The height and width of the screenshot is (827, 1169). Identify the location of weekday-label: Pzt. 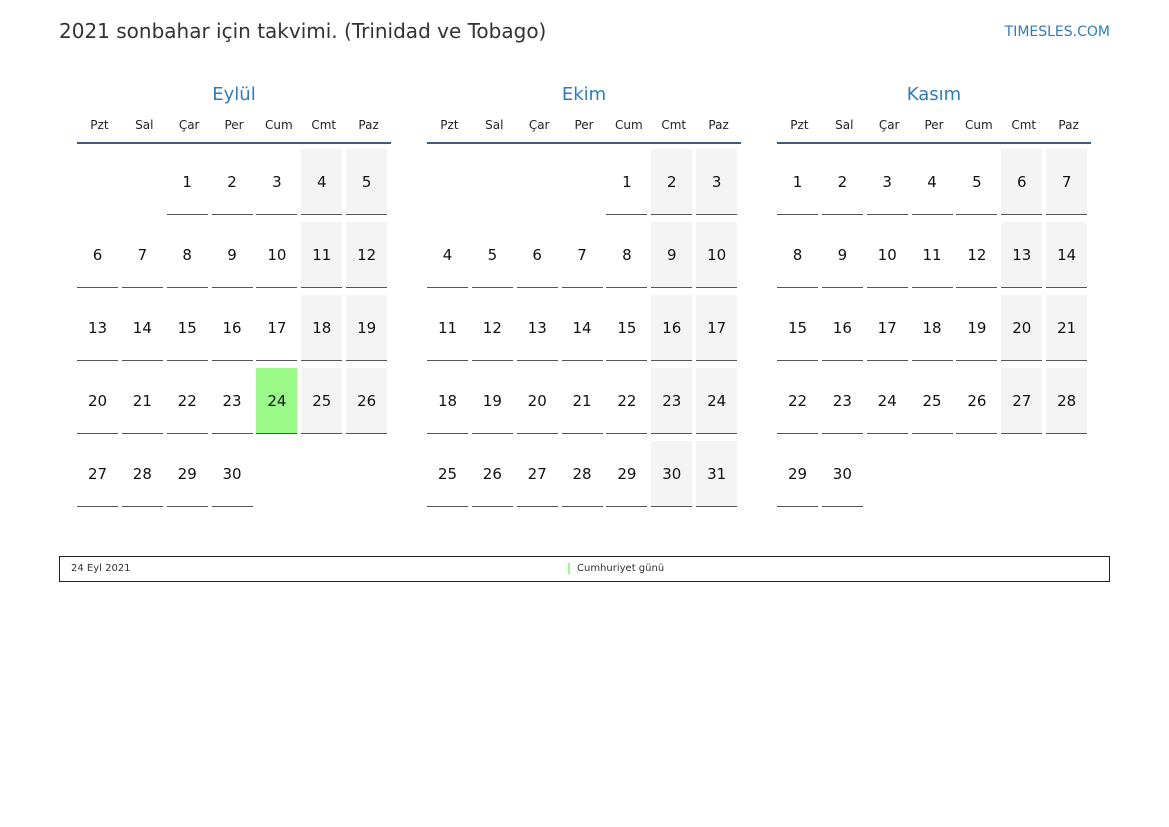
(799, 125).